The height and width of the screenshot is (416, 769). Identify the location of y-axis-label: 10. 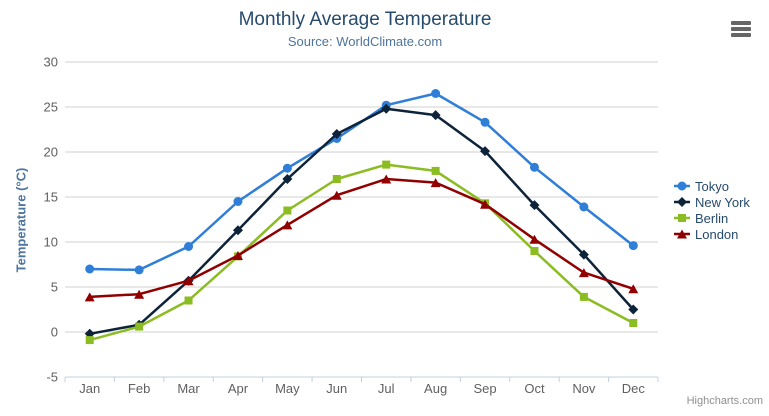
(51, 242).